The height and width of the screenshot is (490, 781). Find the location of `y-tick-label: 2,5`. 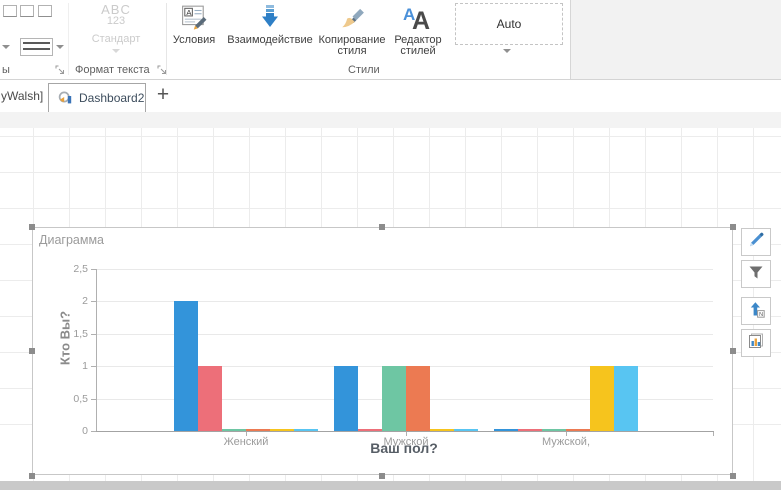

y-tick-label: 2,5 is located at coordinates (80, 269).